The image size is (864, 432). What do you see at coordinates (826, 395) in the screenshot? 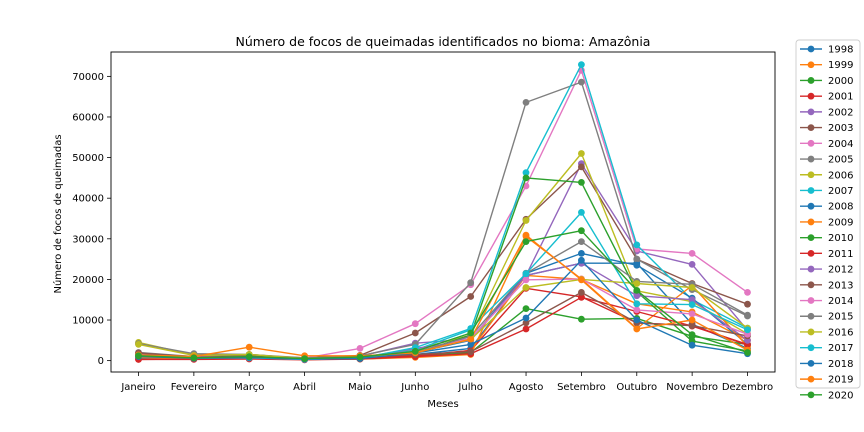
I see `legend-item: 2020` at bounding box center [826, 395].